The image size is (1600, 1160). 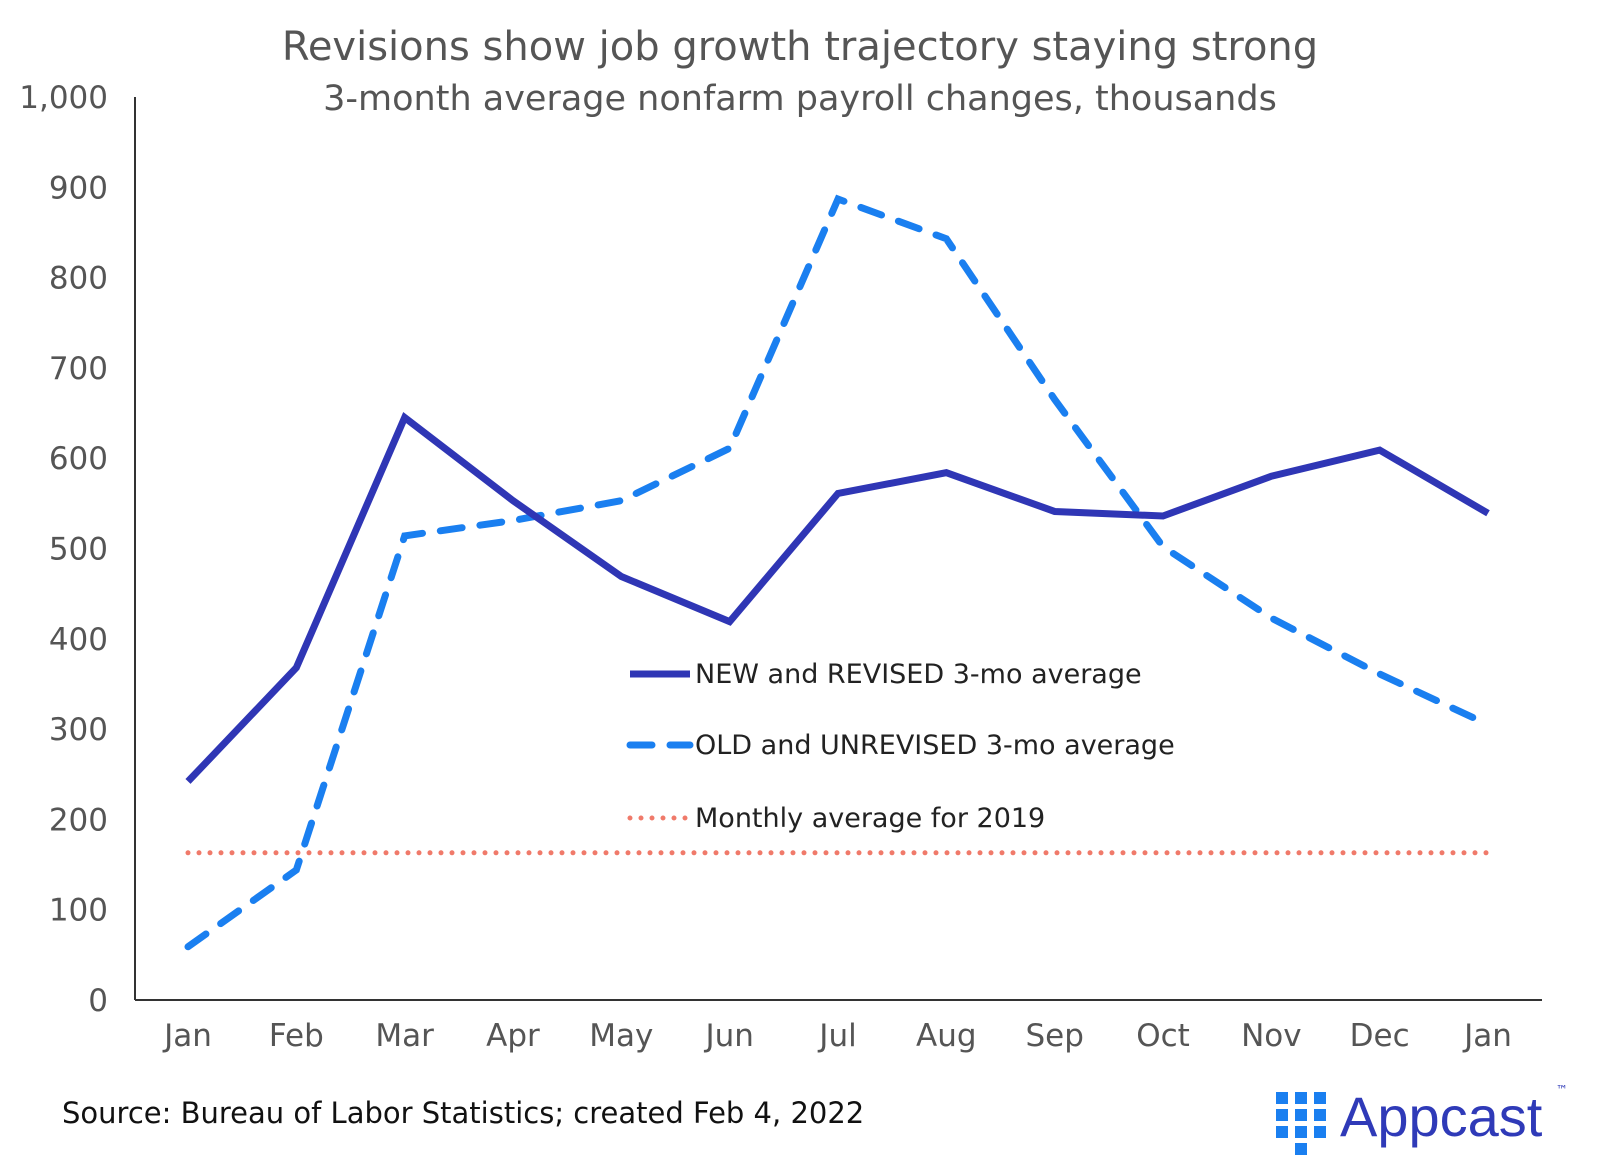 What do you see at coordinates (728, 1036) in the screenshot?
I see `x-tick-label: Jun` at bounding box center [728, 1036].